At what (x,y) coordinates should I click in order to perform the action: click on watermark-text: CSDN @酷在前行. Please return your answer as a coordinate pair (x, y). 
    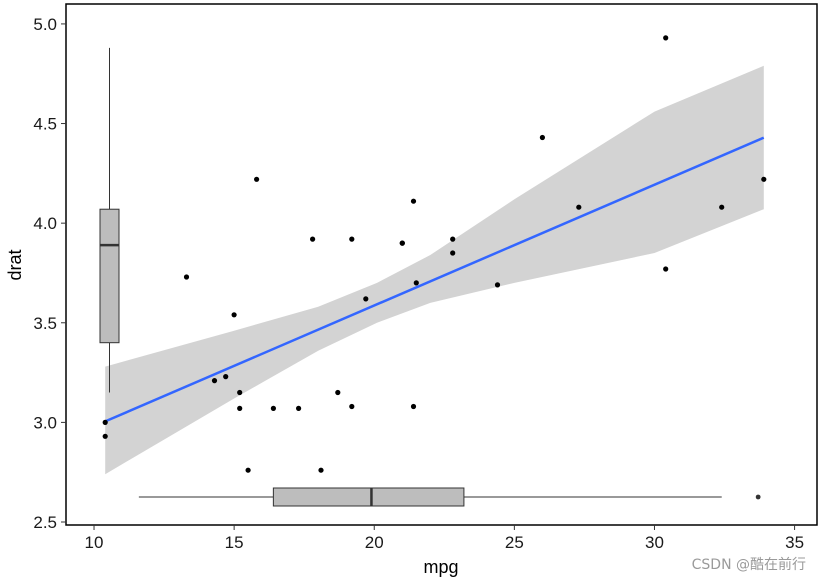
    Looking at the image, I should click on (749, 564).